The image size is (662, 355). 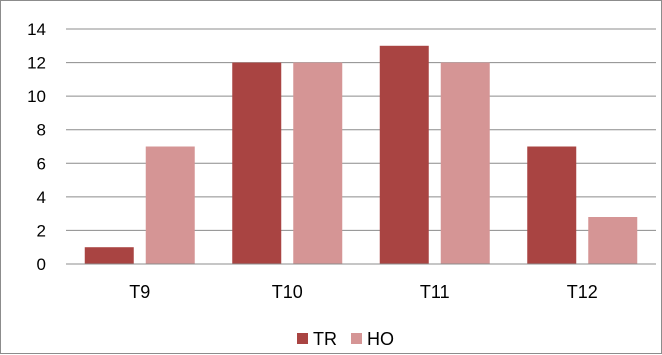 I want to click on y-tick-label: 12, so click(x=36, y=63).